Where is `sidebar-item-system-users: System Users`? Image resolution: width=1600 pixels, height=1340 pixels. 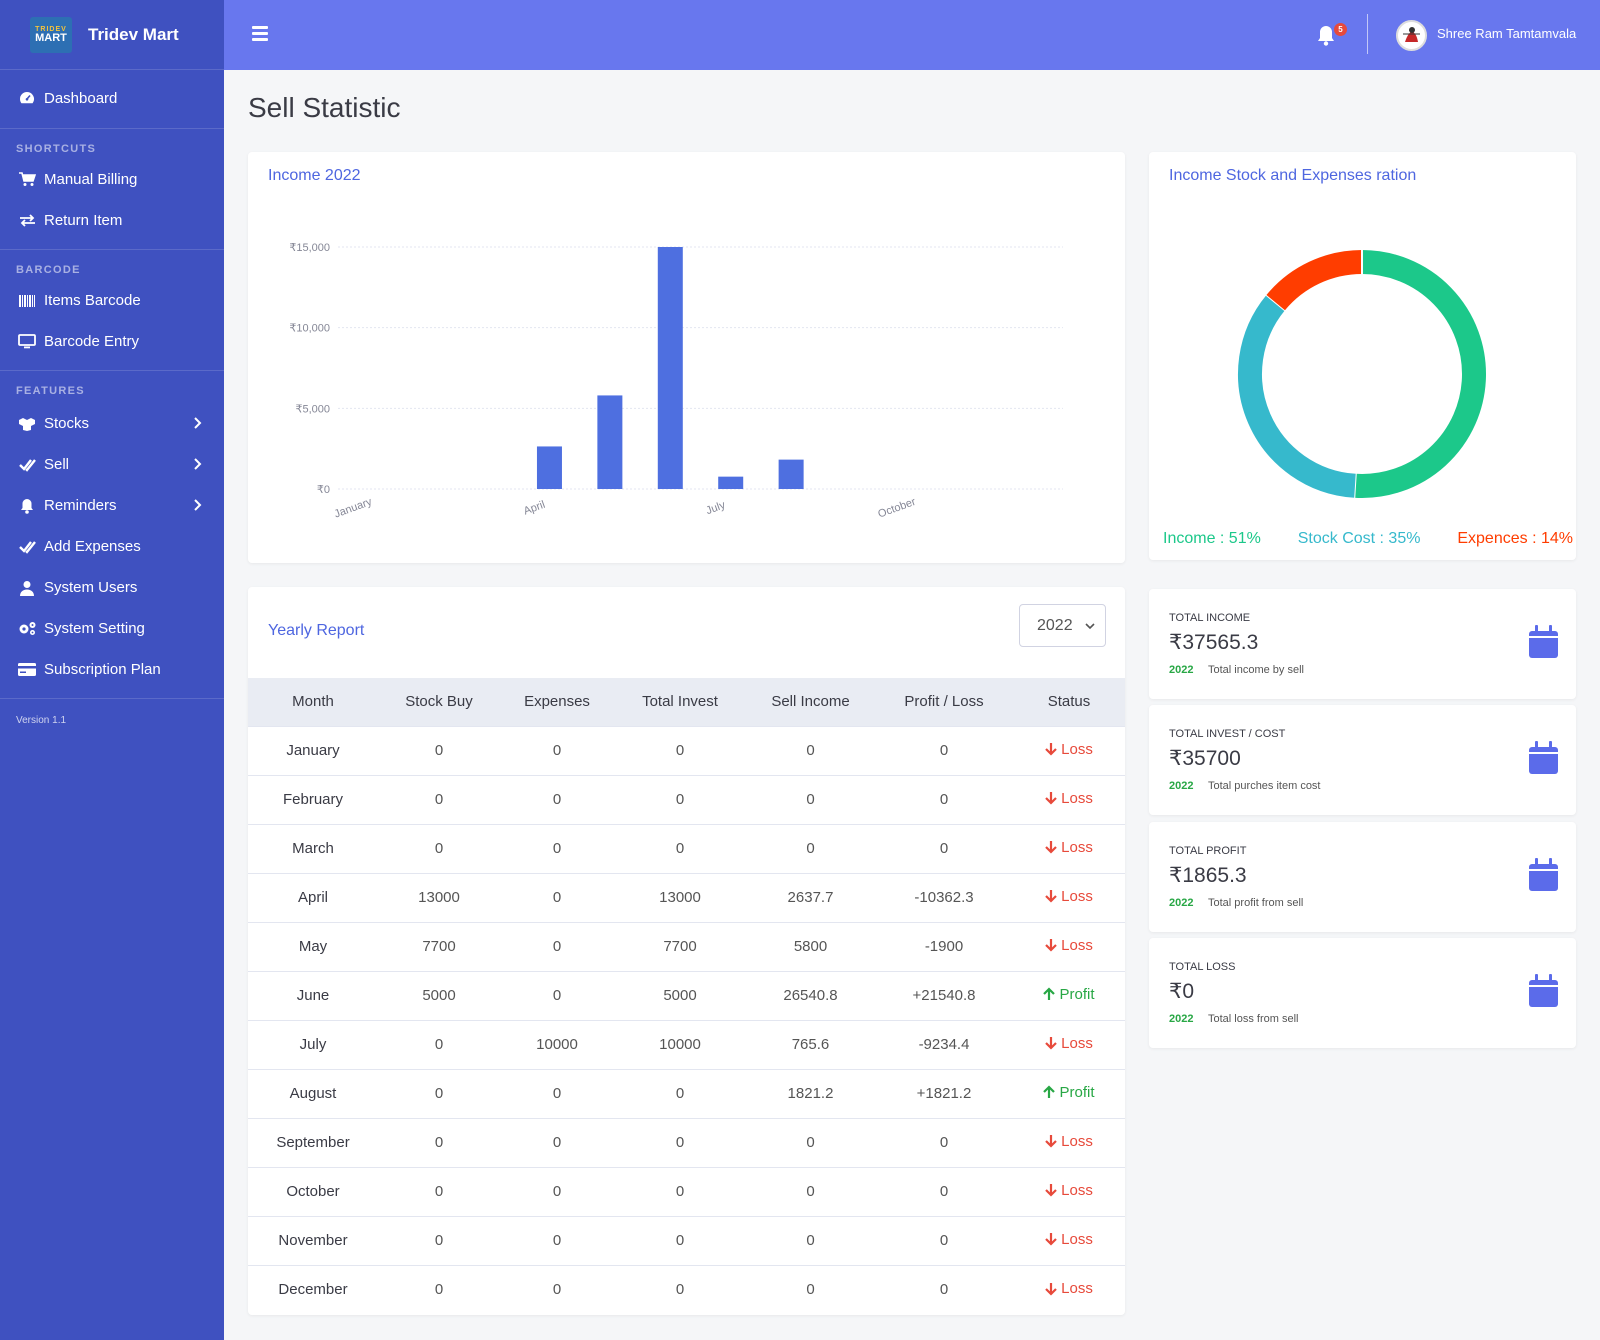
sidebar-item-system-users: System Users is located at coordinates (112, 587).